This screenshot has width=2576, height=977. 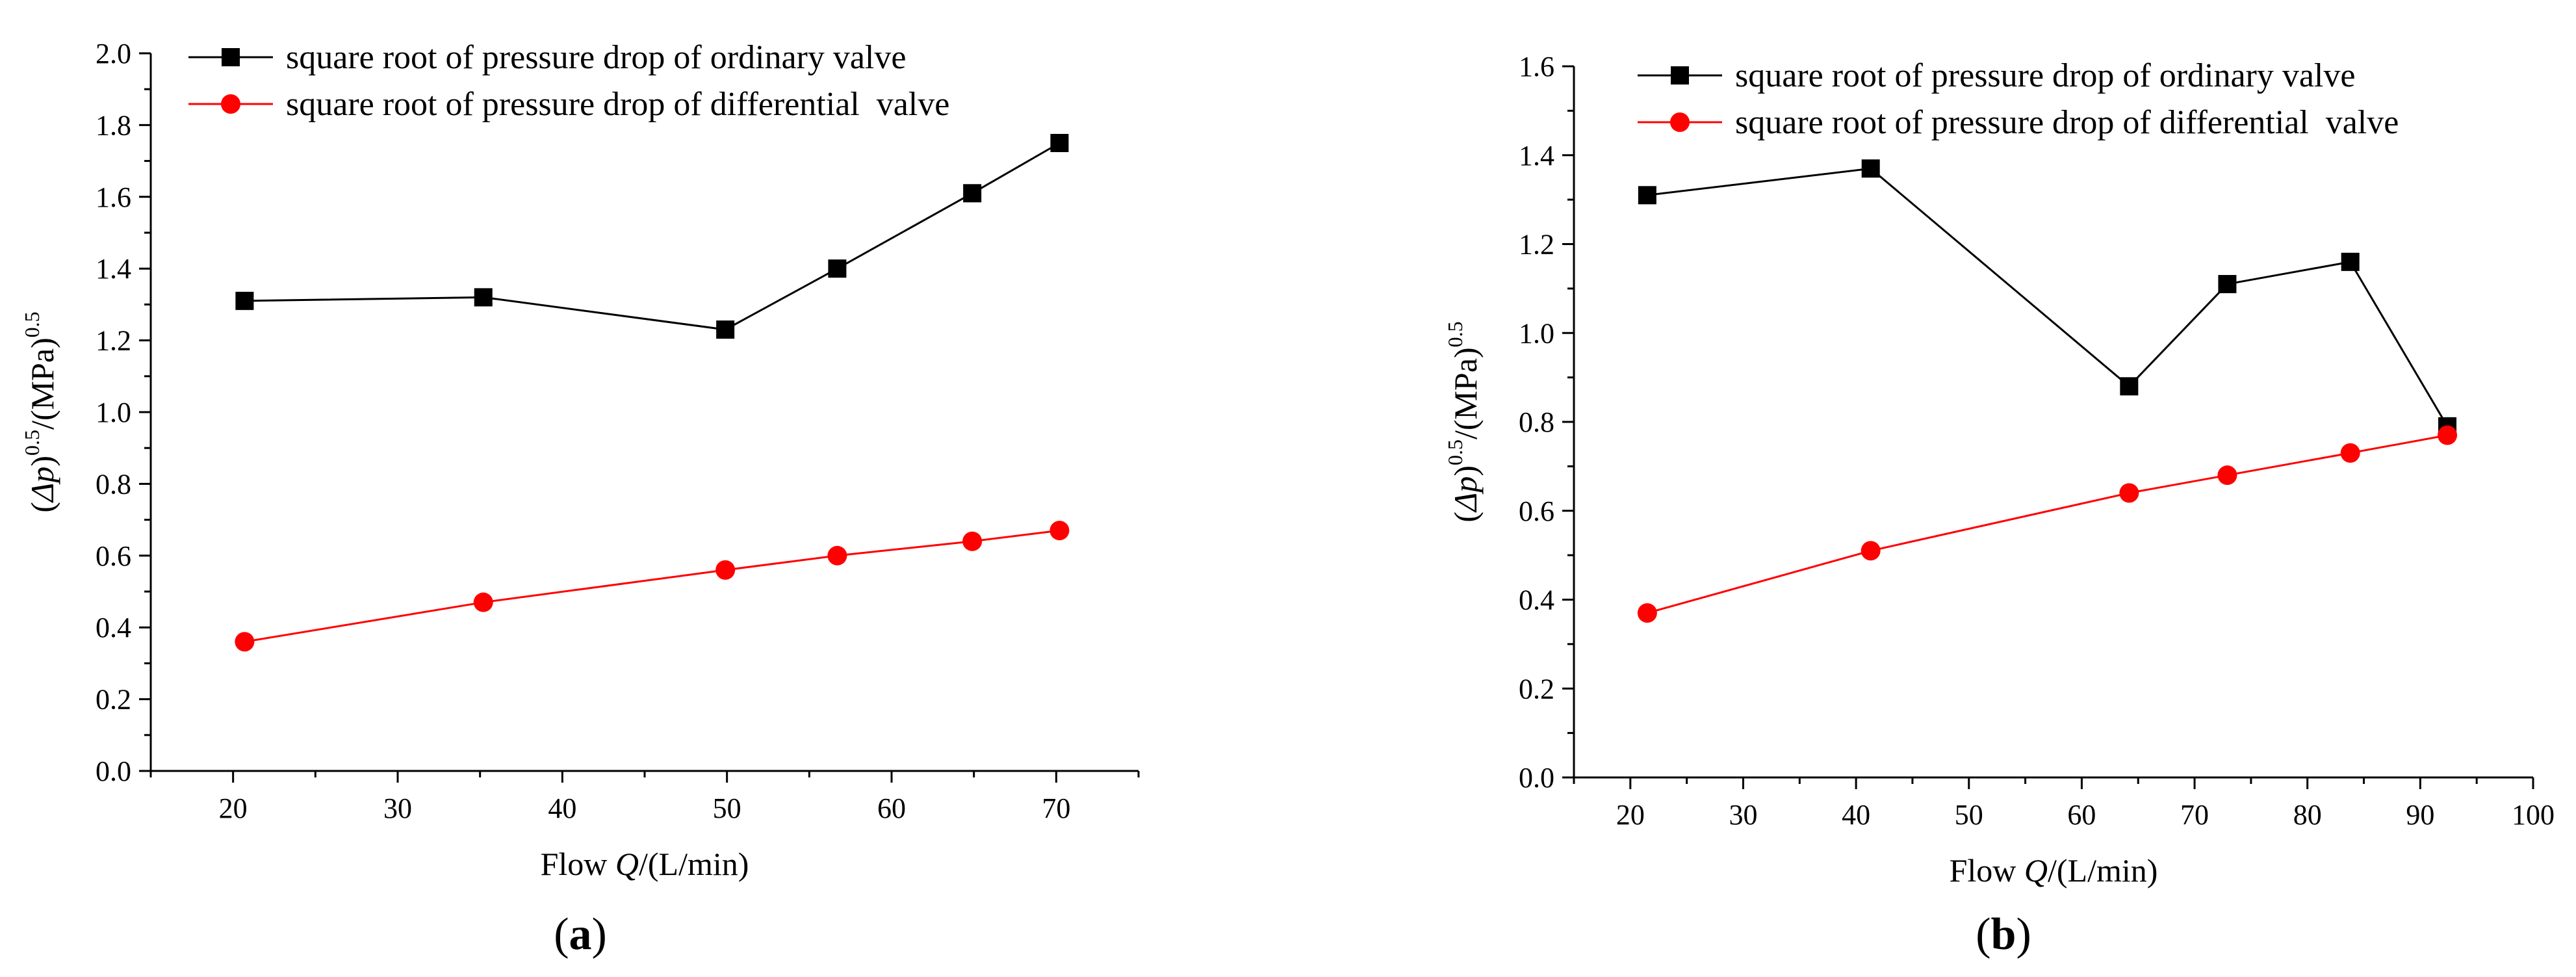 What do you see at coordinates (2534, 815) in the screenshot?
I see `x-tick-label: 100` at bounding box center [2534, 815].